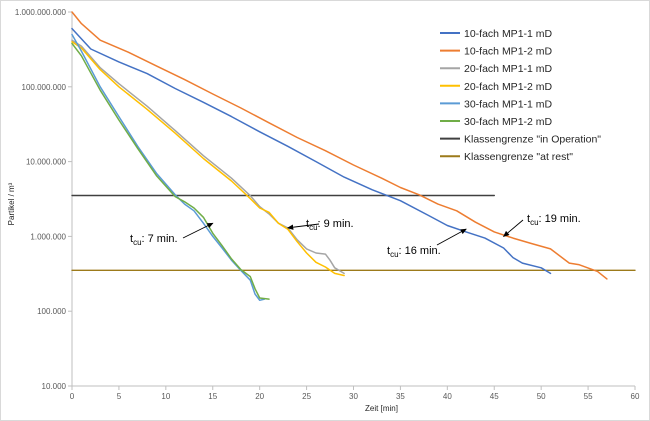 This screenshot has width=650, height=421. Describe the element at coordinates (330, 225) in the screenshot. I see `annotation-label: tcu: 9 min.` at that location.